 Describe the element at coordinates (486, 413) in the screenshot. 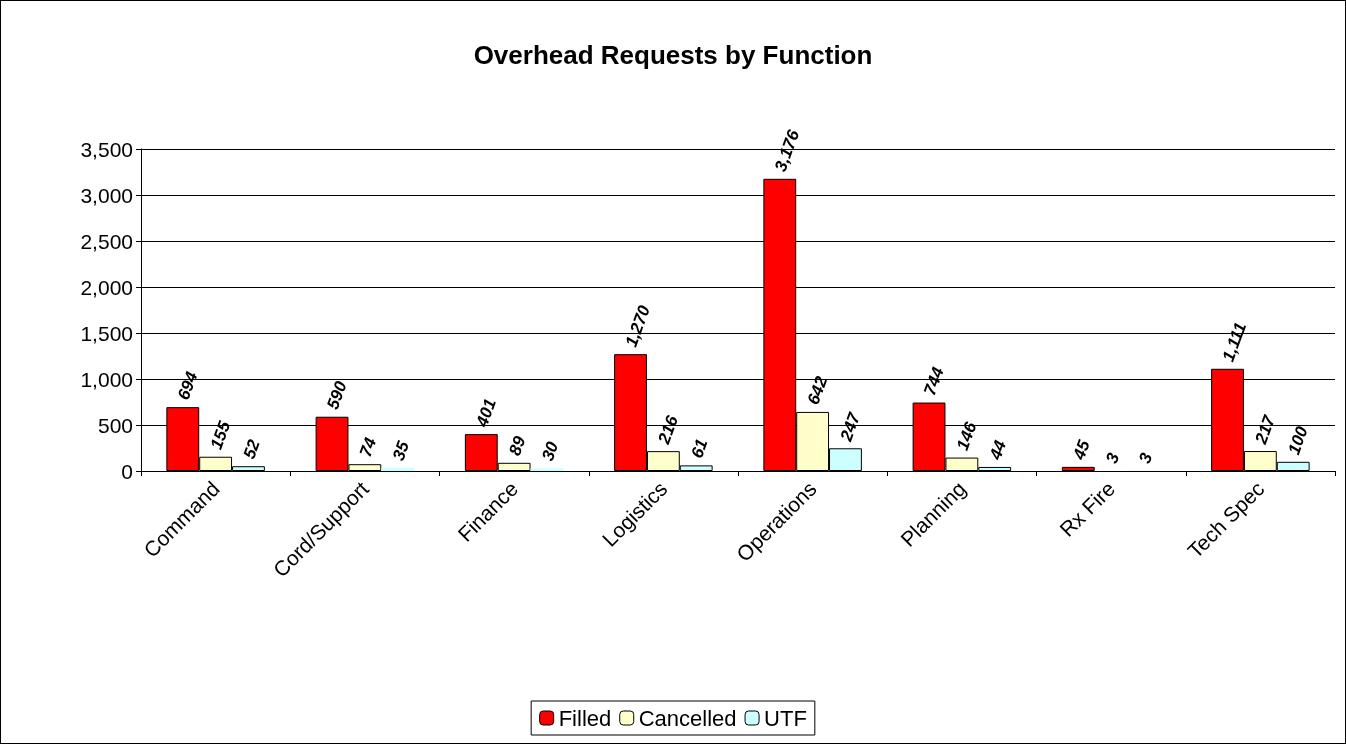

I see `data-label: 401` at that location.